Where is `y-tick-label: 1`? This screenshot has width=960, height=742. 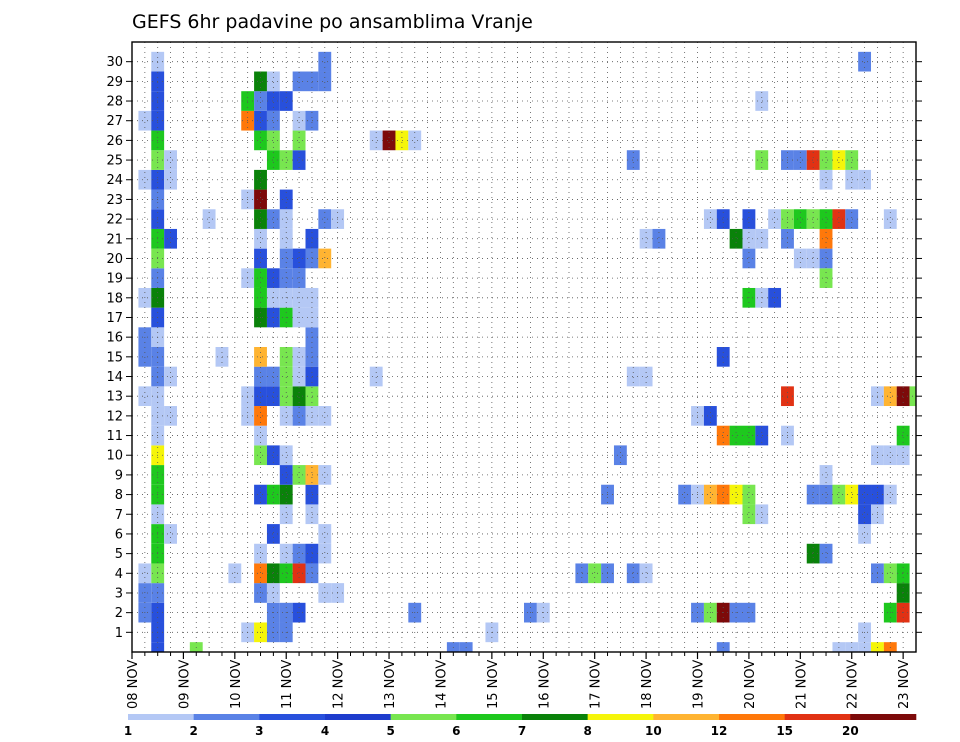 y-tick-label: 1 is located at coordinates (119, 633).